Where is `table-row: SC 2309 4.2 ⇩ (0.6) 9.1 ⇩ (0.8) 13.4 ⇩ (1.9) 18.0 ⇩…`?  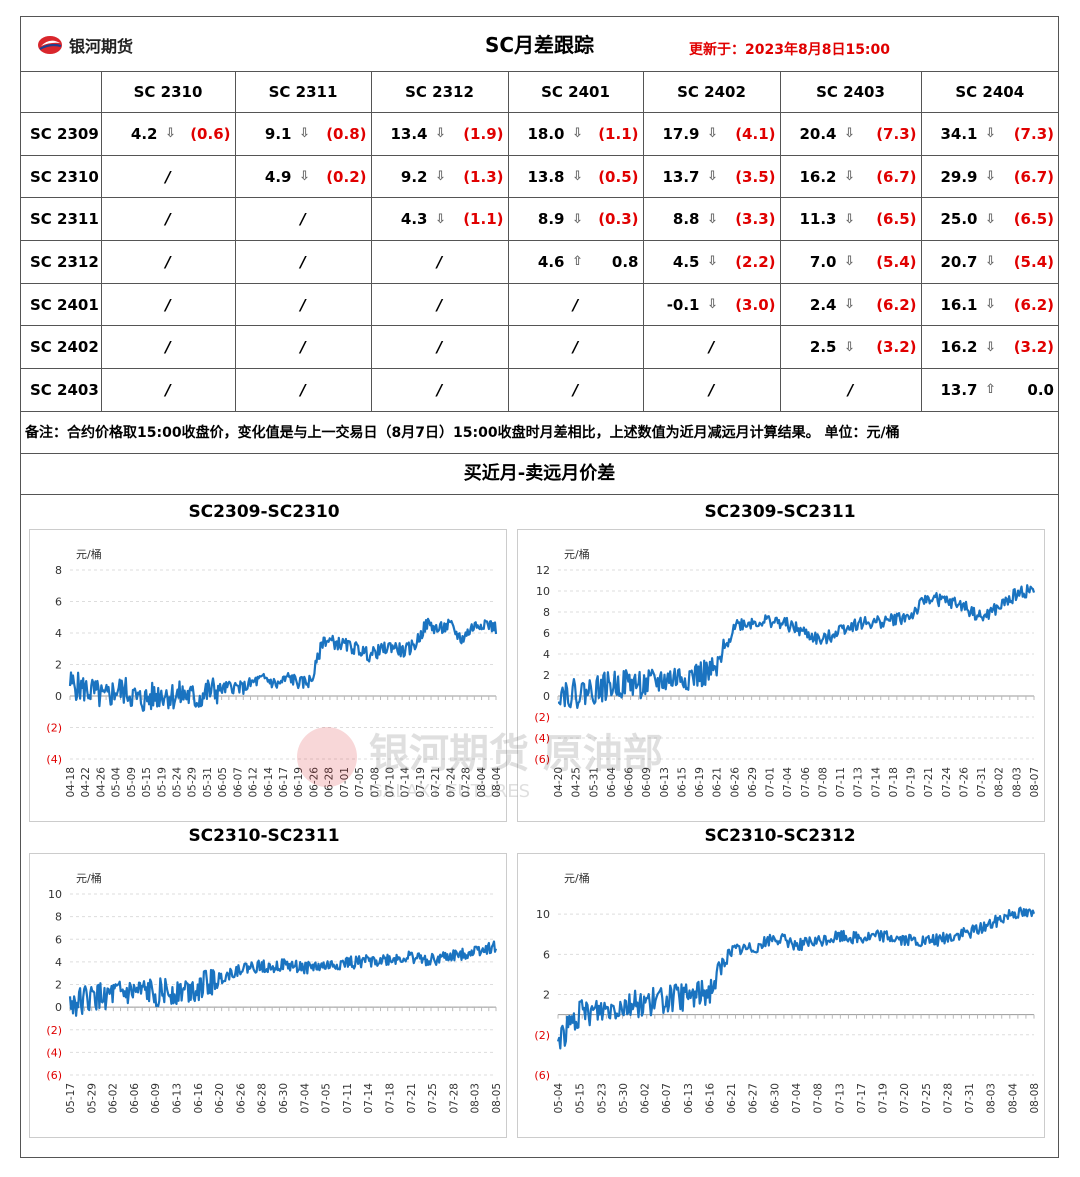 table-row: SC 2309 4.2 ⇩ (0.6) 9.1 ⇩ (0.8) 13.4 ⇩ (1.9) 18.0 ⇩… is located at coordinates (539, 134).